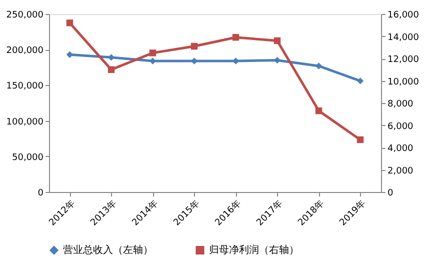  I want to click on y-tick-label: 50,000, so click(28, 157).